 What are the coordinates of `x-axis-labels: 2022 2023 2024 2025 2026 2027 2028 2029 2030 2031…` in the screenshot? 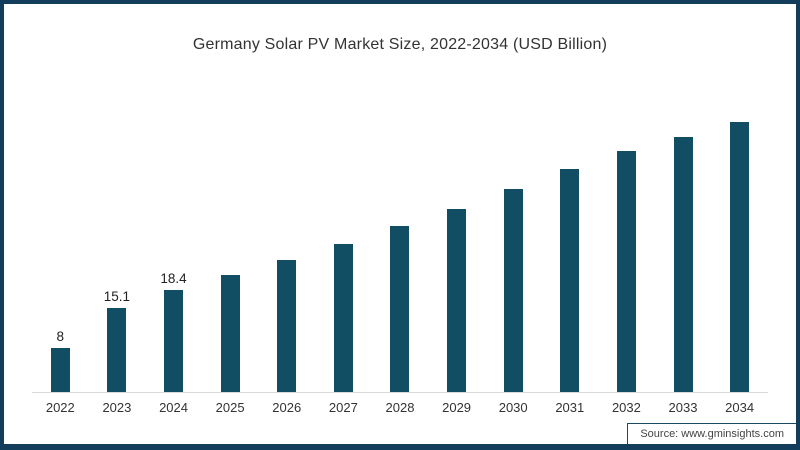 It's located at (400, 407).